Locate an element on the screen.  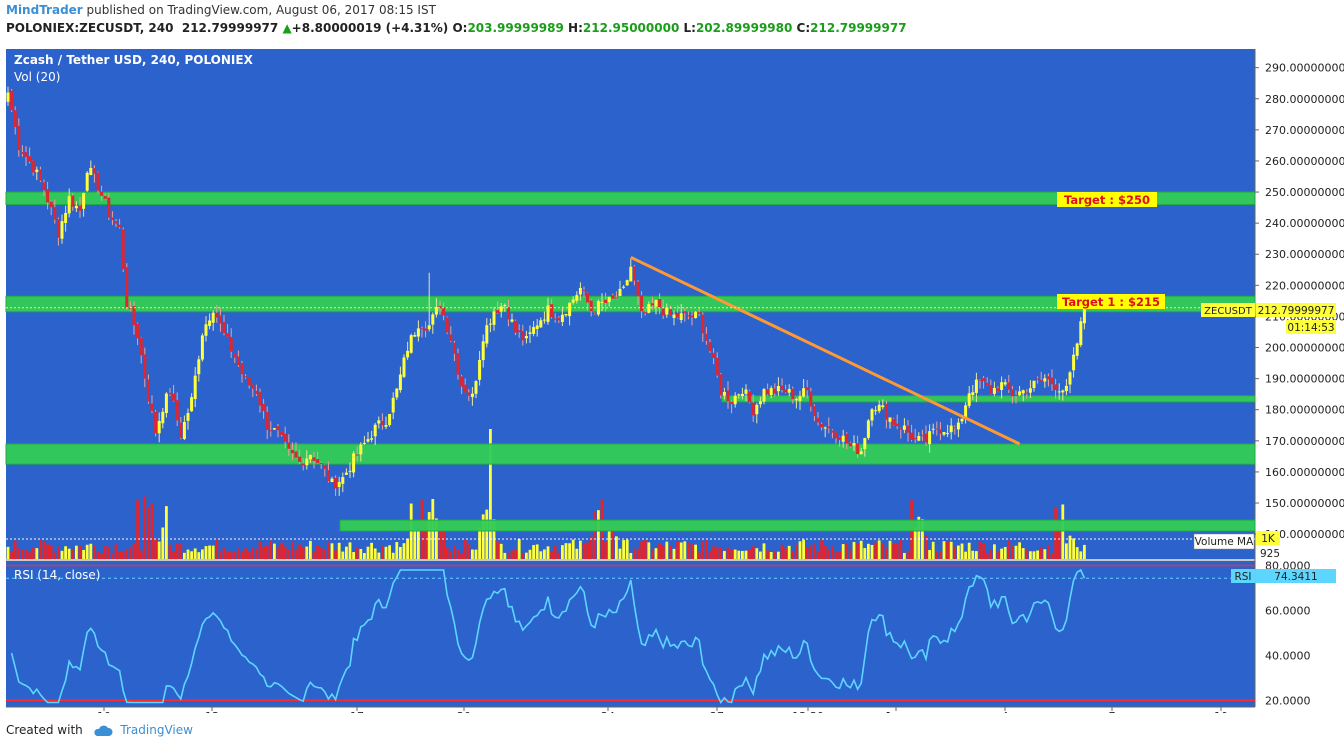
tradingview-link: TradingView is located at coordinates (156, 730).